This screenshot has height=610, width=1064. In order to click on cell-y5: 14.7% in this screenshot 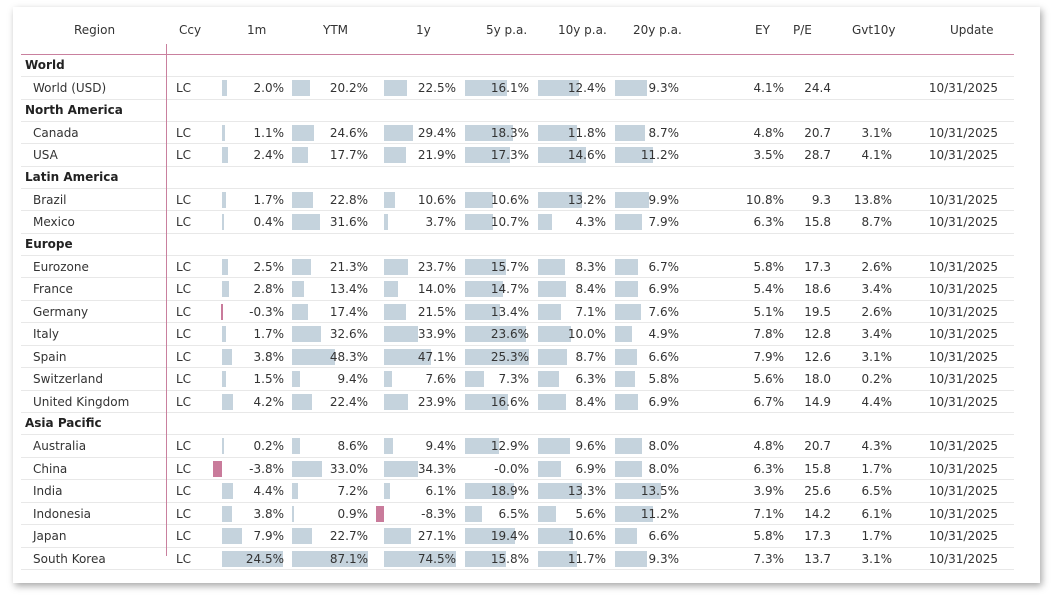, I will do `click(509, 289)`.